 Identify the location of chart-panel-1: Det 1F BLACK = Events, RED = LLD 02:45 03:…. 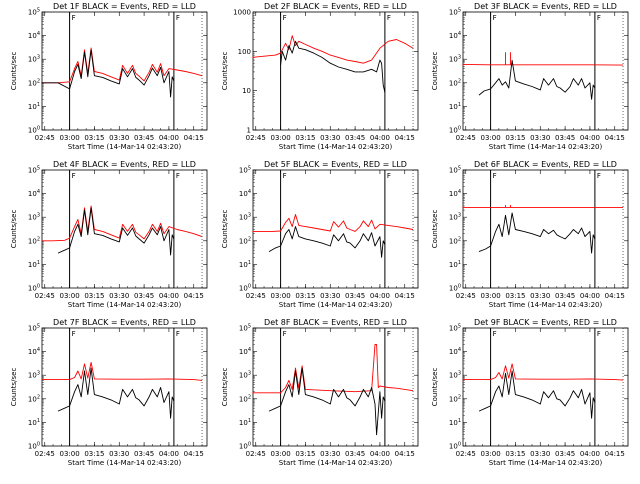
(109, 76).